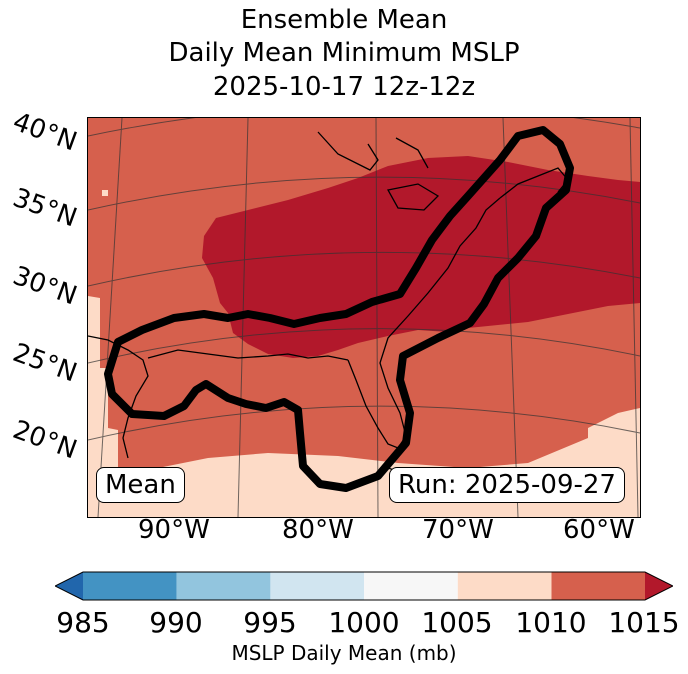 The image size is (688, 674). Describe the element at coordinates (457, 622) in the screenshot. I see `colorbar-tick-1005: 1005` at that location.